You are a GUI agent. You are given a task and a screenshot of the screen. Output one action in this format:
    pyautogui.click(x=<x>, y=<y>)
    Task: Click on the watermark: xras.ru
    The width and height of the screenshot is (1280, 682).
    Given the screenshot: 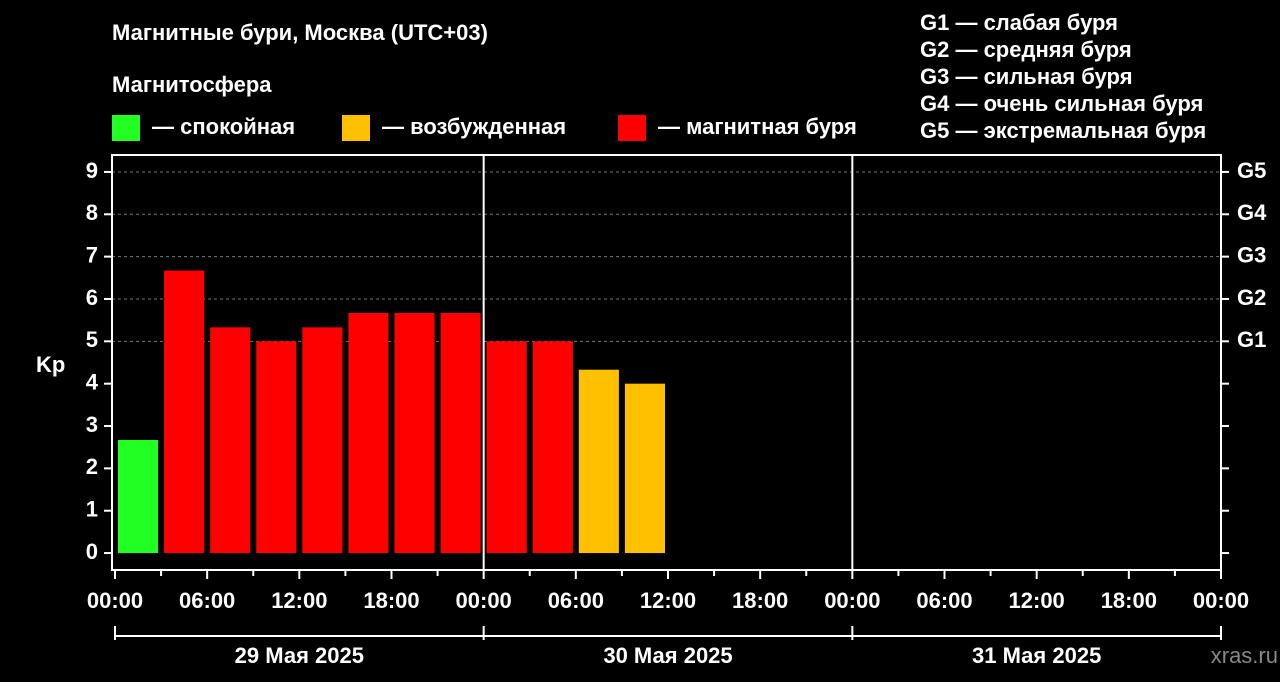 What is the action you would take?
    pyautogui.click(x=1244, y=655)
    